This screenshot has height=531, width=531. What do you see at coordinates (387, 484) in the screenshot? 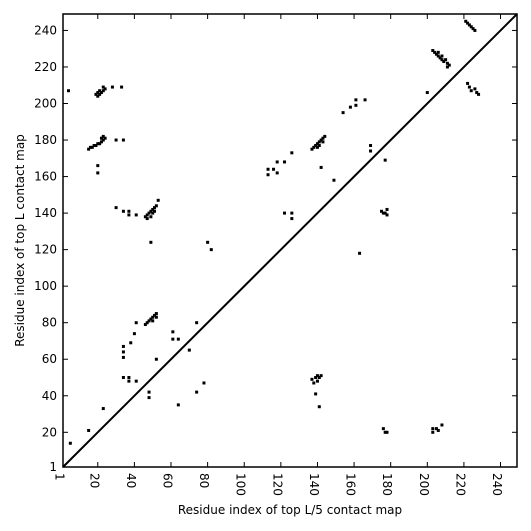
I see `x-tick-label: 180` at bounding box center [387, 484].